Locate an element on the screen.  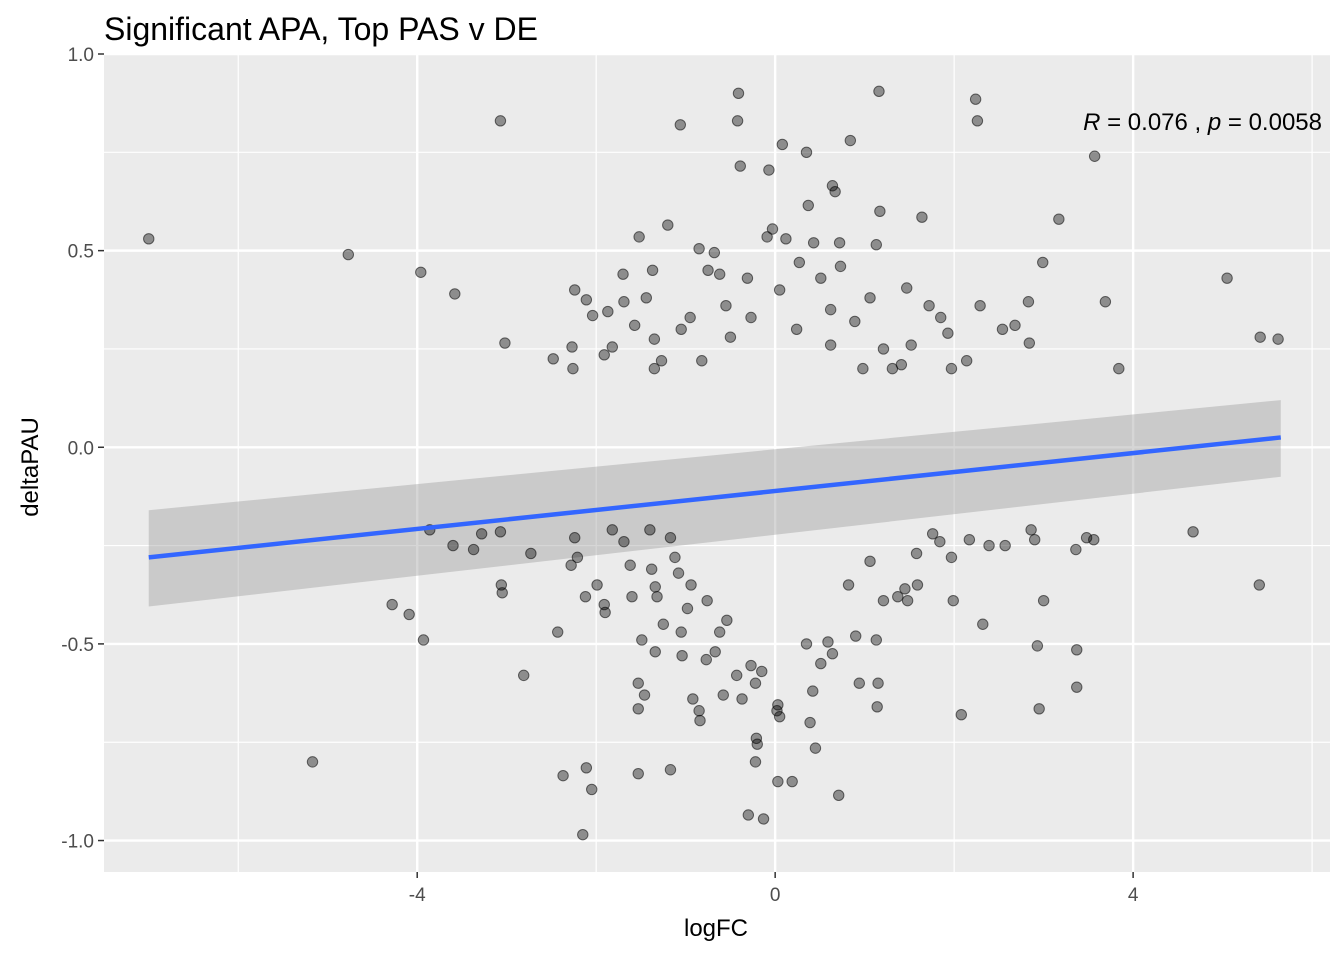
y-tick-label: -0.5 is located at coordinates (77, 645).